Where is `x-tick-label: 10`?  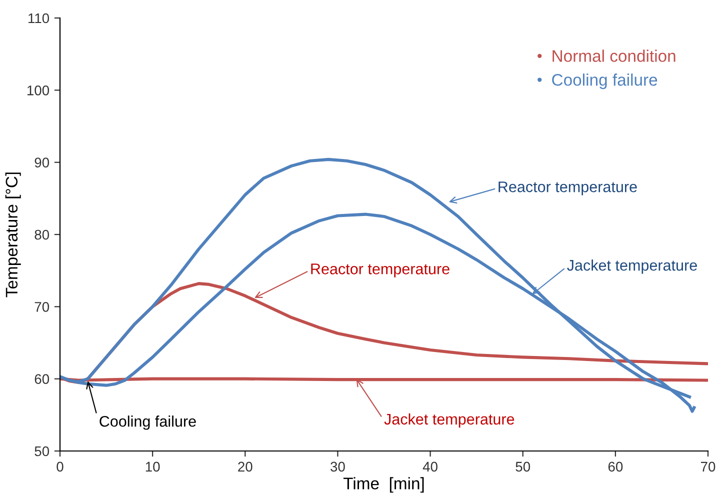
x-tick-label: 10 is located at coordinates (153, 467).